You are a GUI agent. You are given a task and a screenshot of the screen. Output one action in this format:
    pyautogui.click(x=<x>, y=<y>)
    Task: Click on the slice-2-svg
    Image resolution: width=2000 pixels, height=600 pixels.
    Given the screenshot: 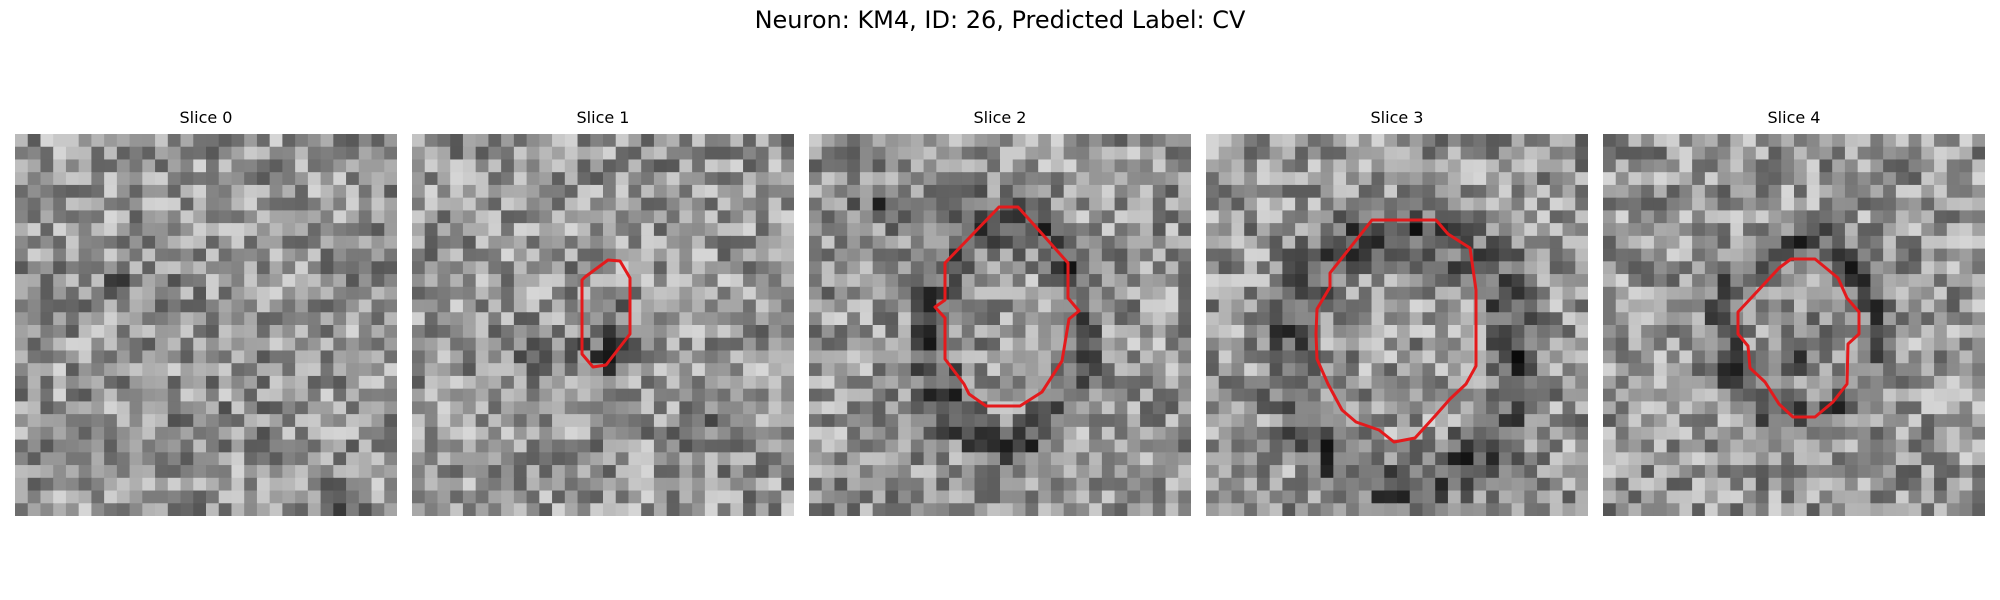 What is the action you would take?
    pyautogui.click(x=1000, y=325)
    